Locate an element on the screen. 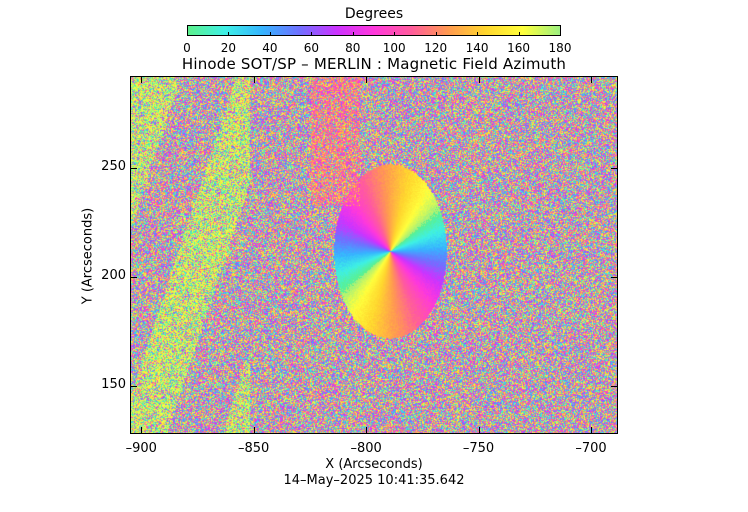 The width and height of the screenshot is (748, 512). colorbar-tick-label: 140 is located at coordinates (477, 48).